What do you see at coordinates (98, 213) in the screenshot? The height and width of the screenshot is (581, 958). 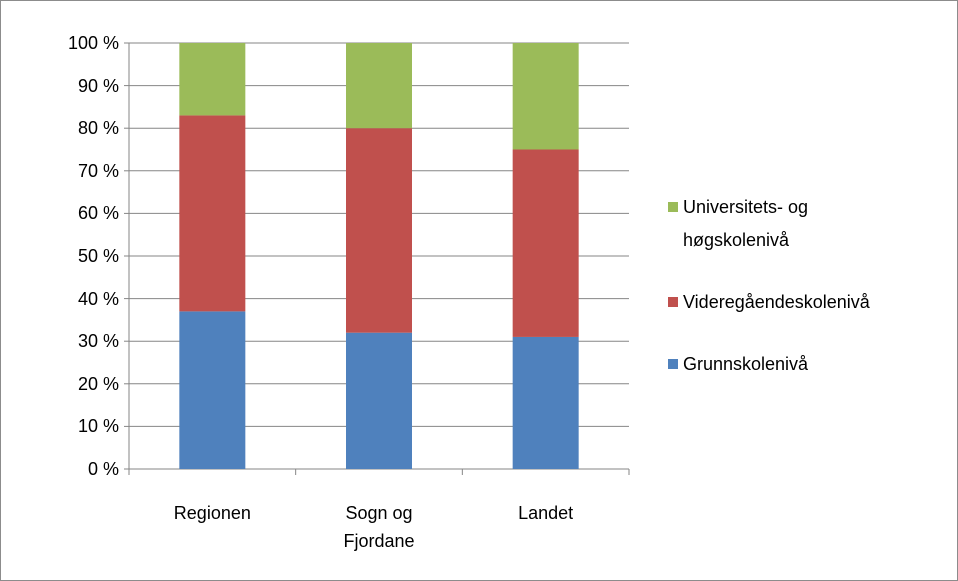 I see `y-tick-label: 60 %` at bounding box center [98, 213].